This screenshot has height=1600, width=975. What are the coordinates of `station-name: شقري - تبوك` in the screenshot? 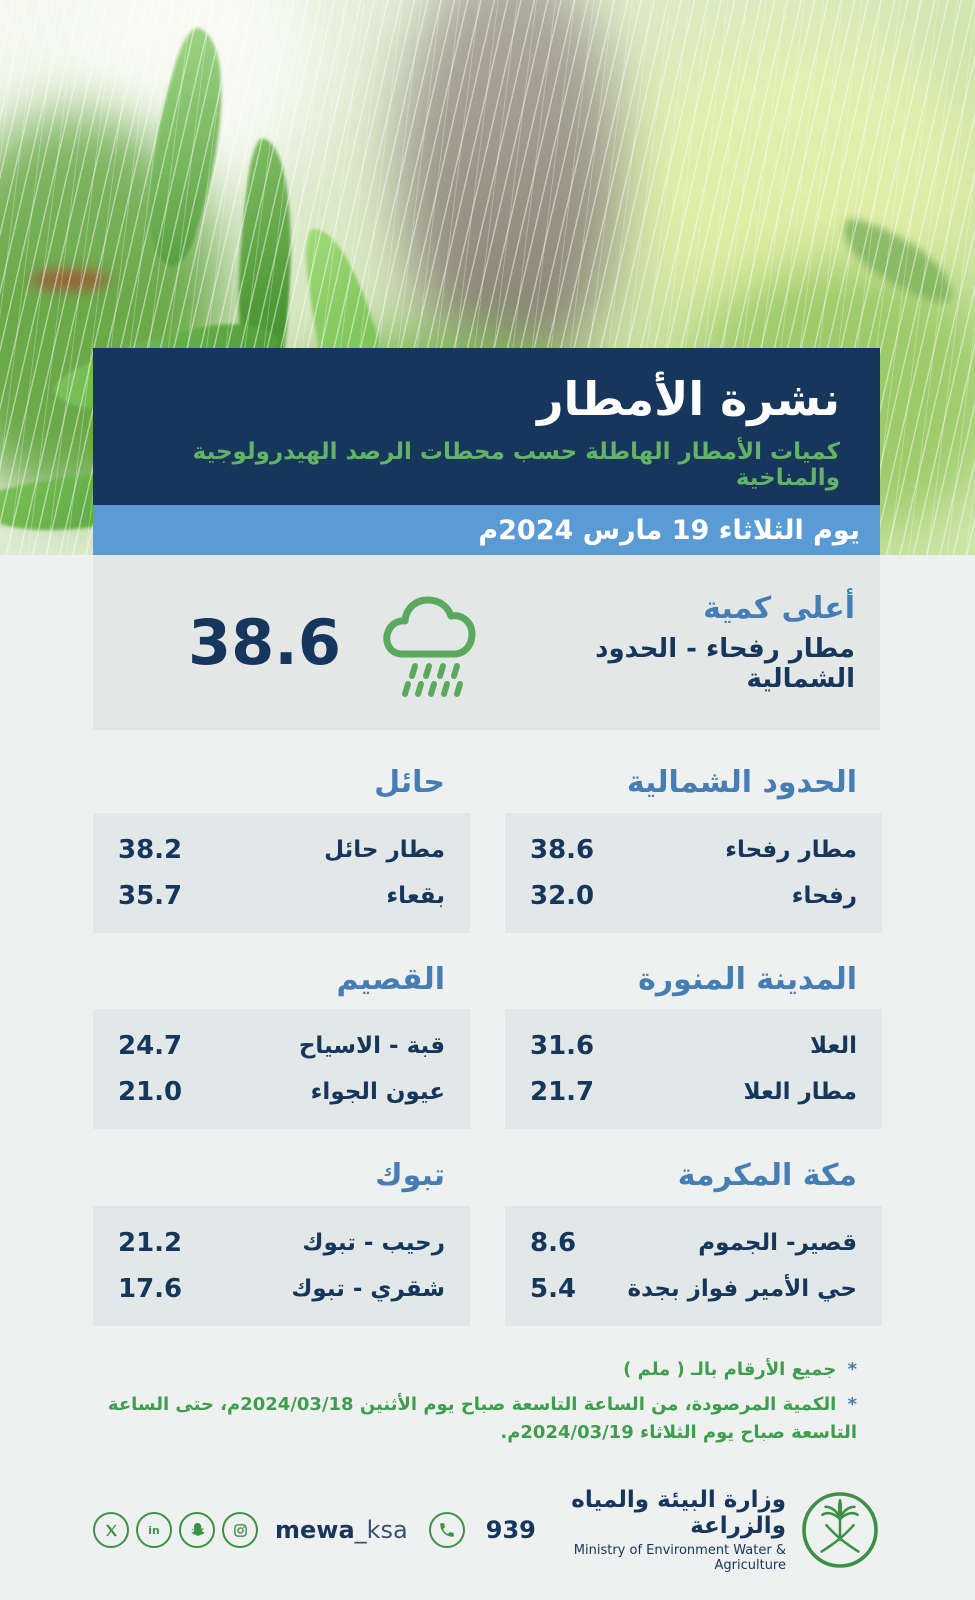 It's located at (368, 1288).